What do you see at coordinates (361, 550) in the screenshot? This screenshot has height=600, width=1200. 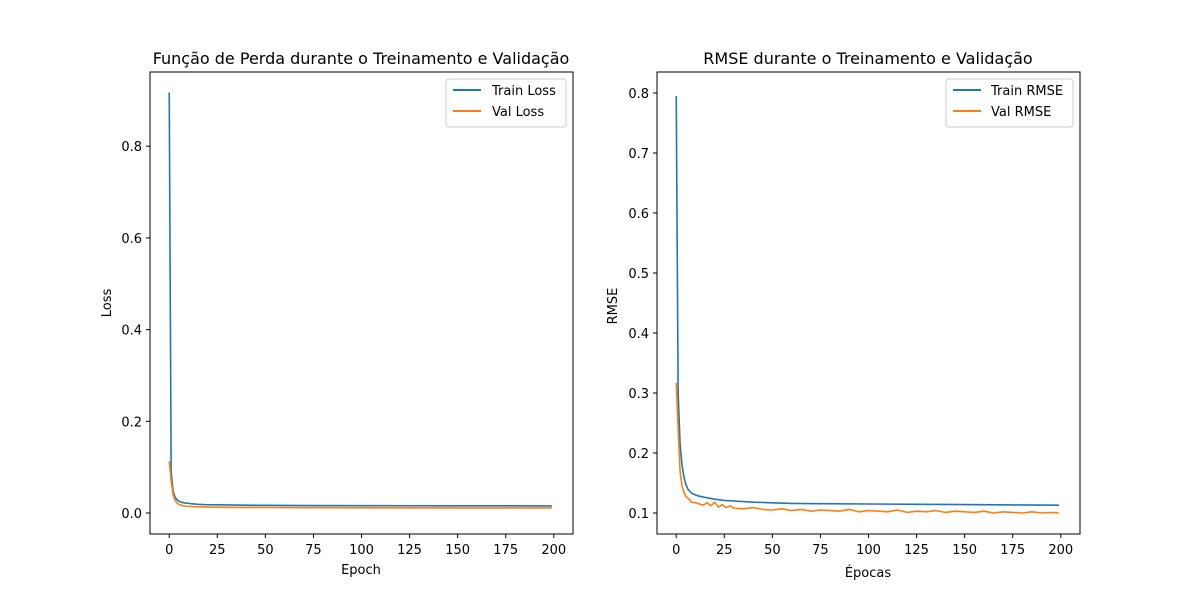 I see `loss-x-tick-label: 100` at bounding box center [361, 550].